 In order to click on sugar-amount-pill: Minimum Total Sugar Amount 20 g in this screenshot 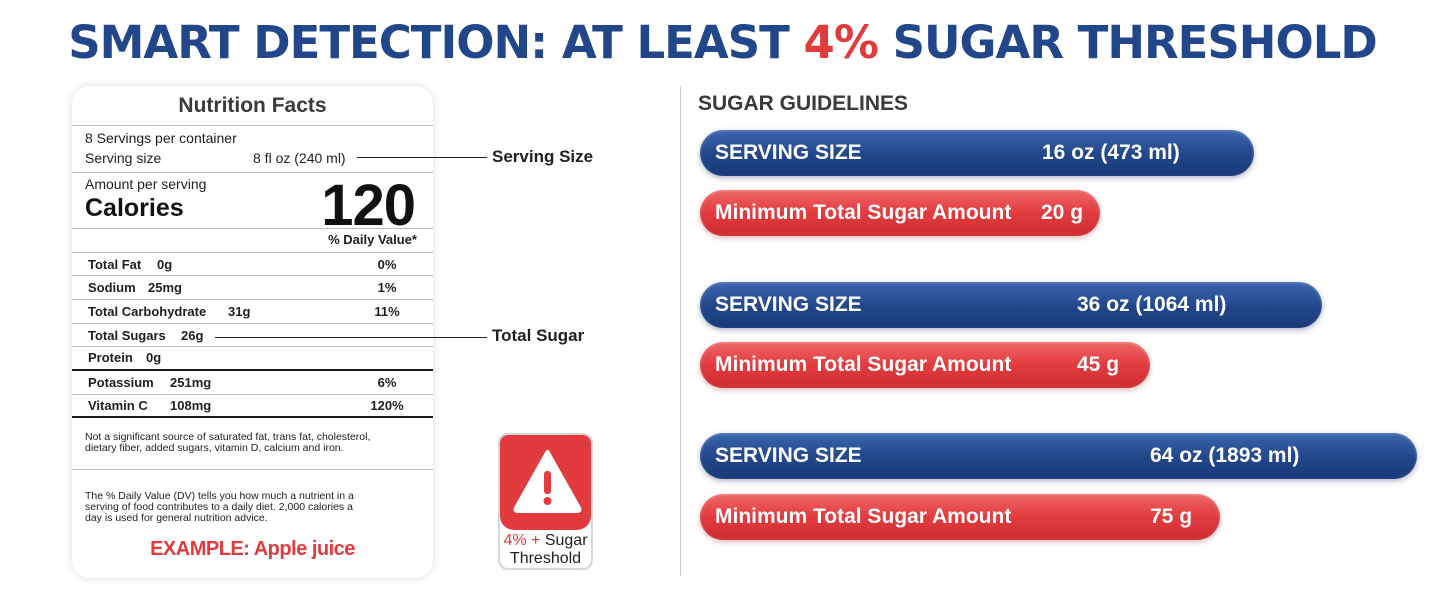, I will do `click(900, 213)`.